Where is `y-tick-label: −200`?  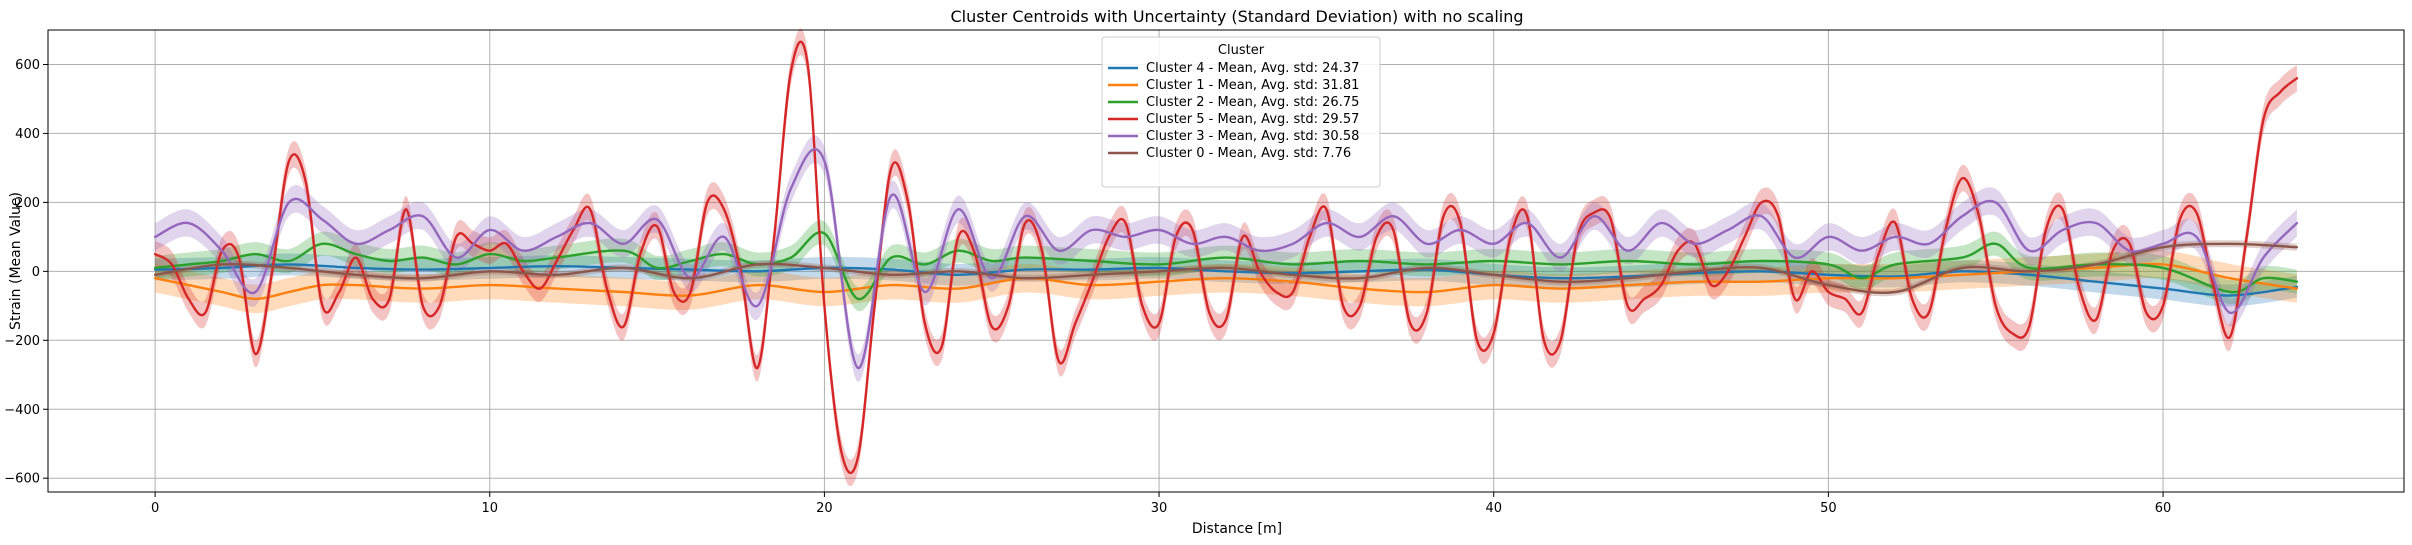 y-tick-label: −200 is located at coordinates (22, 341).